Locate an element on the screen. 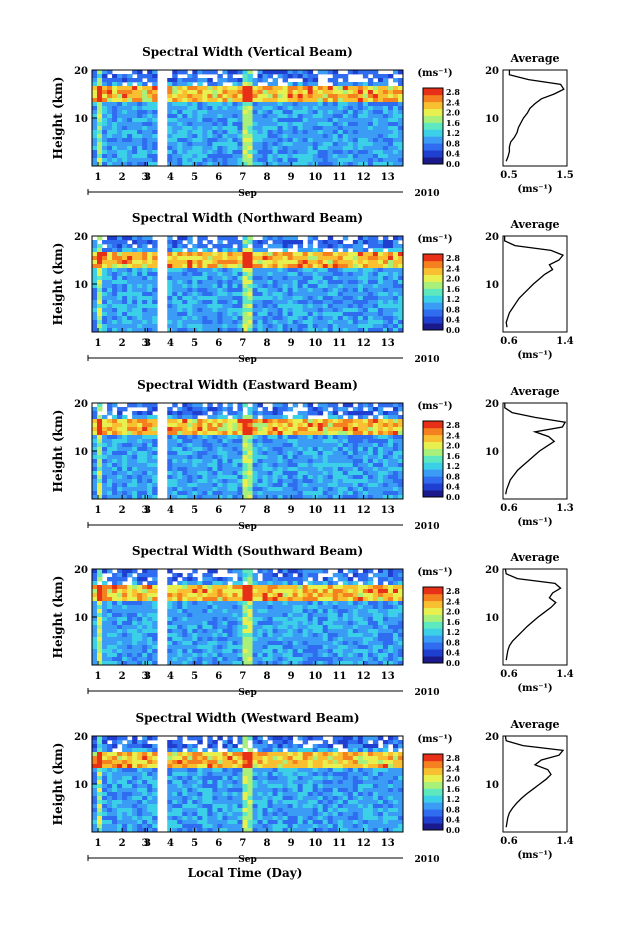 The height and width of the screenshot is (931, 622). x-tick-label: 9 is located at coordinates (291, 177).